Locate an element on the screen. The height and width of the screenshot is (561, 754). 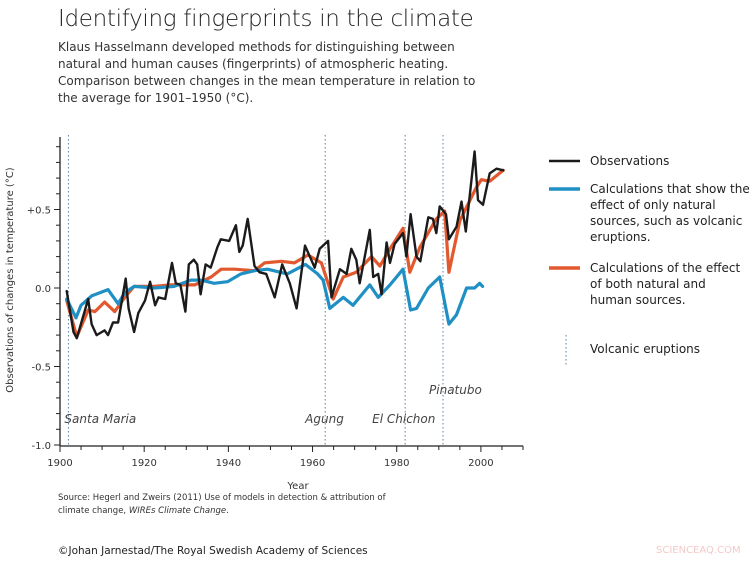
legend-observations: Observations is located at coordinates (630, 161).